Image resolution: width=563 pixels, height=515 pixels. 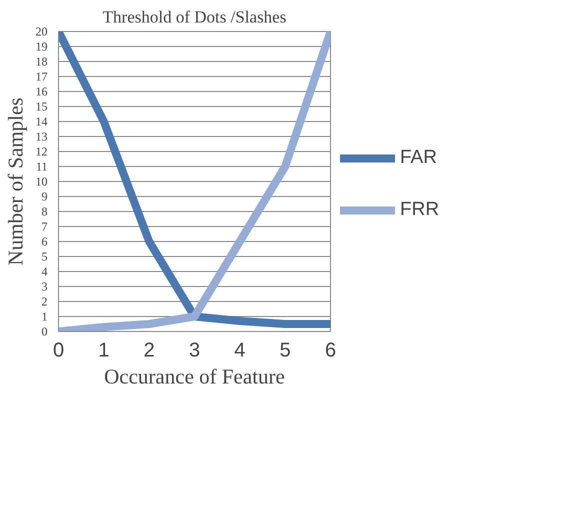 What do you see at coordinates (420, 210) in the screenshot?
I see `legend-label: FRR` at bounding box center [420, 210].